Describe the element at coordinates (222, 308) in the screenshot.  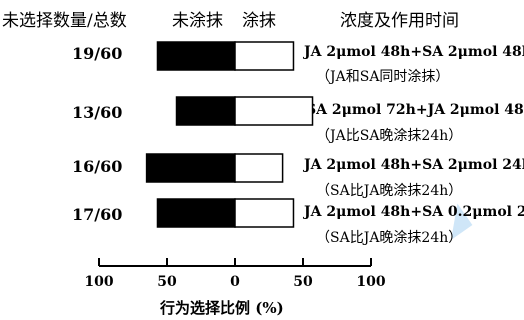
I see `x-axis-label: 行为选择比例 (%)` at that location.